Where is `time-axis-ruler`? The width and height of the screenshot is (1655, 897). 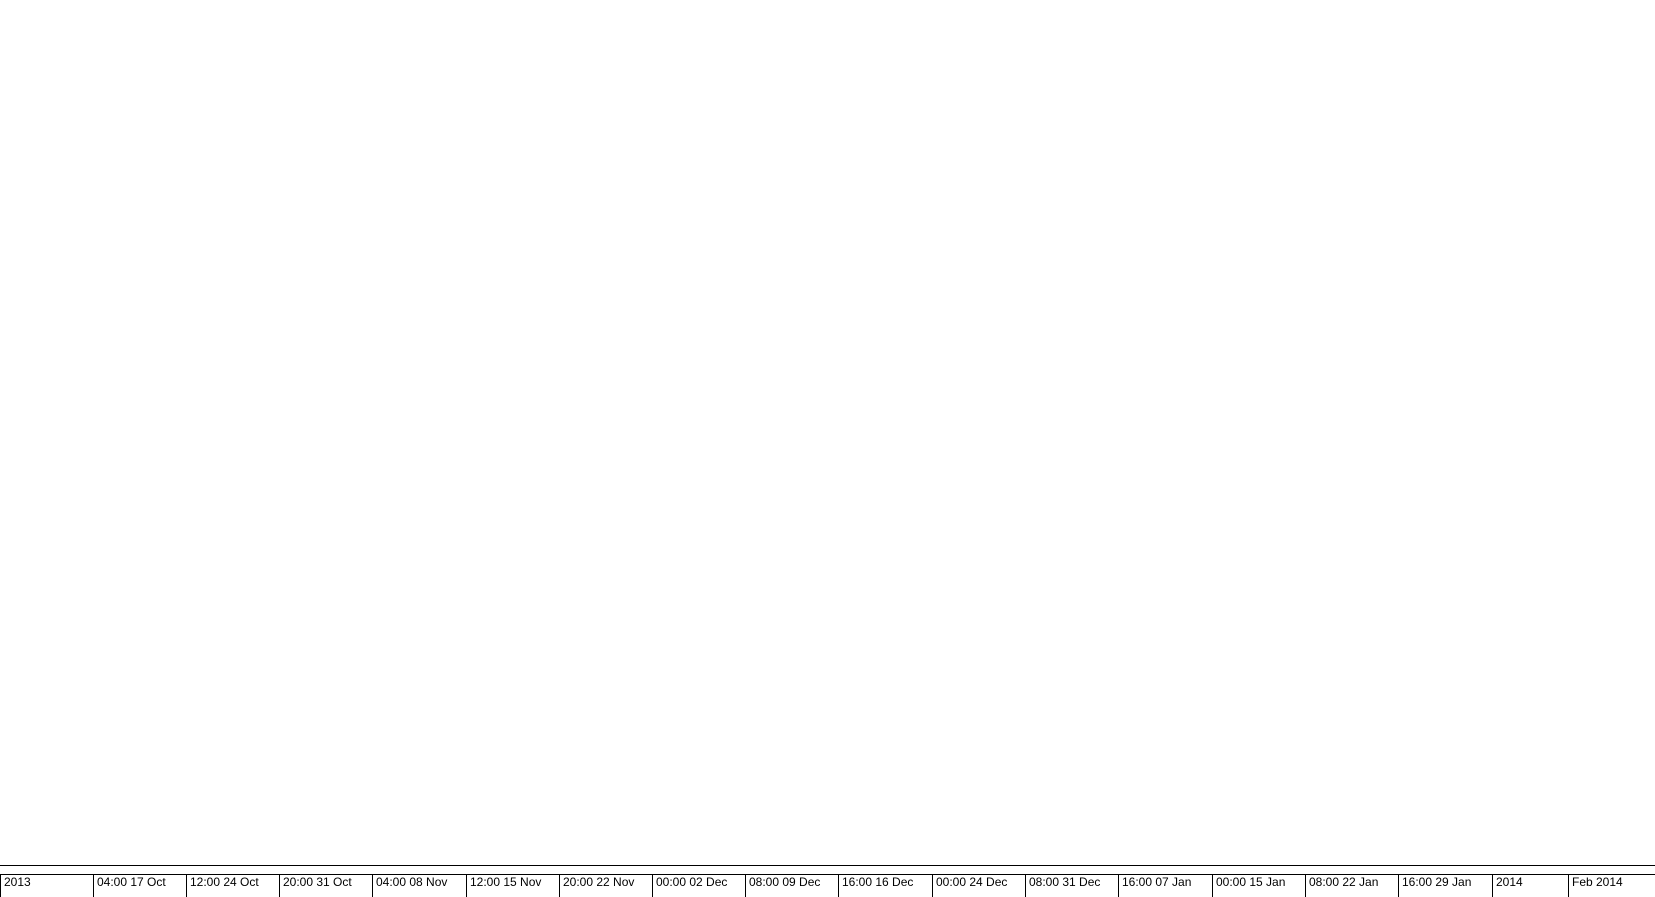
time-axis-ruler is located at coordinates (827, 874).